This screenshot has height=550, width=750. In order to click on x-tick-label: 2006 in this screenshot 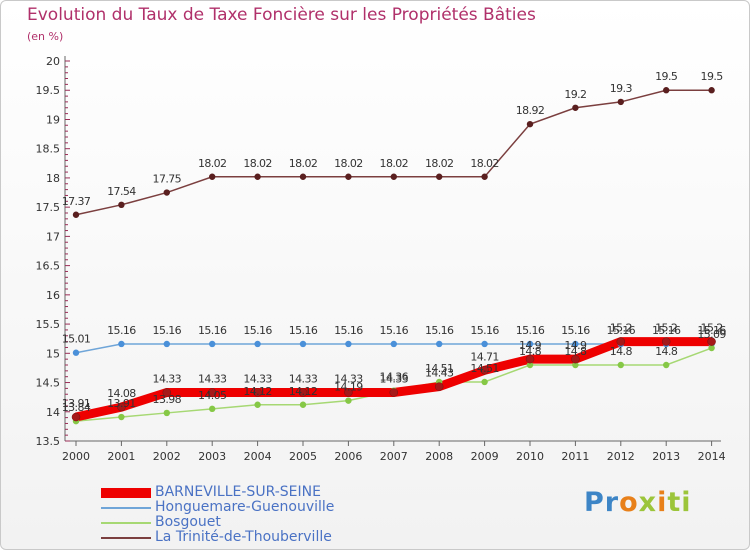, I will do `click(348, 456)`.